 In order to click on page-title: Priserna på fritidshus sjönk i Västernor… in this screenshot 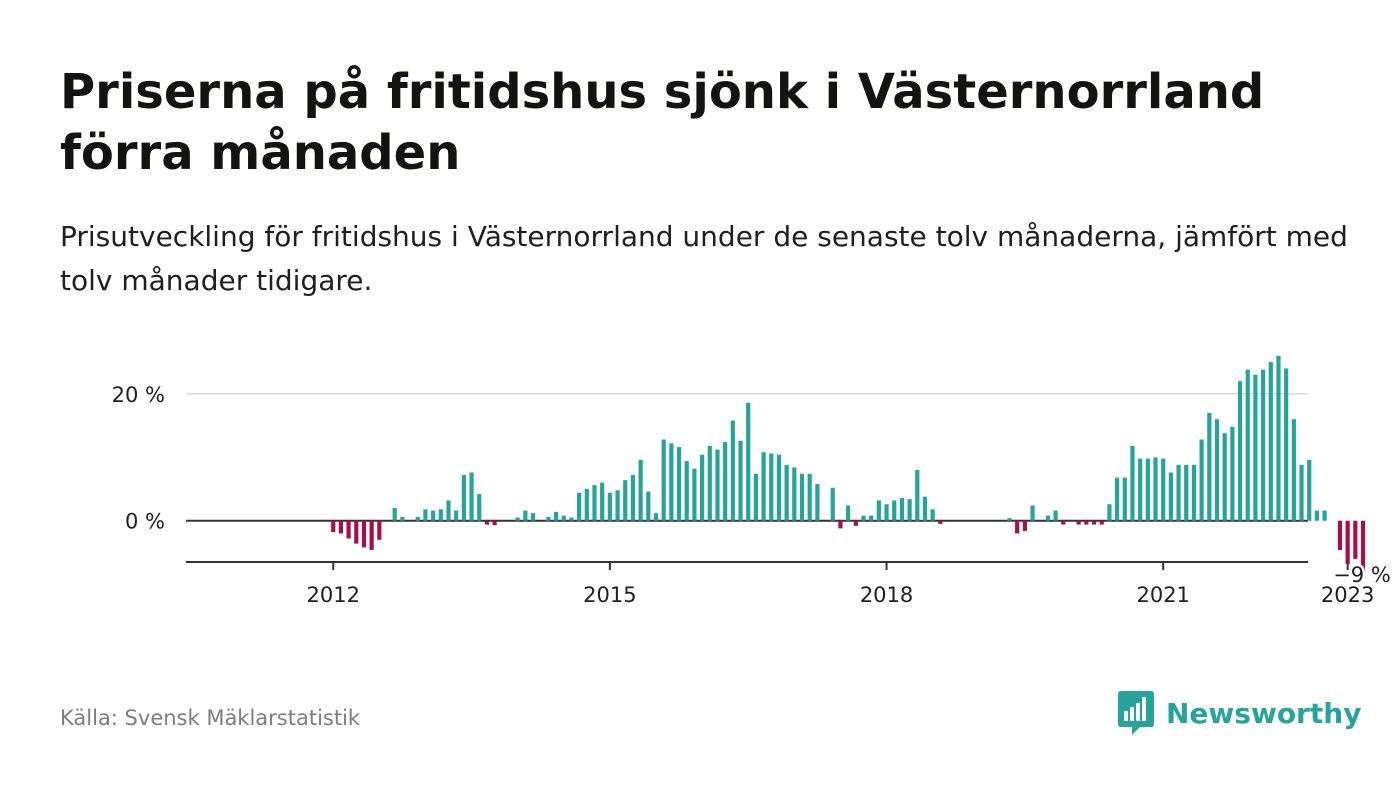, I will do `click(662, 122)`.